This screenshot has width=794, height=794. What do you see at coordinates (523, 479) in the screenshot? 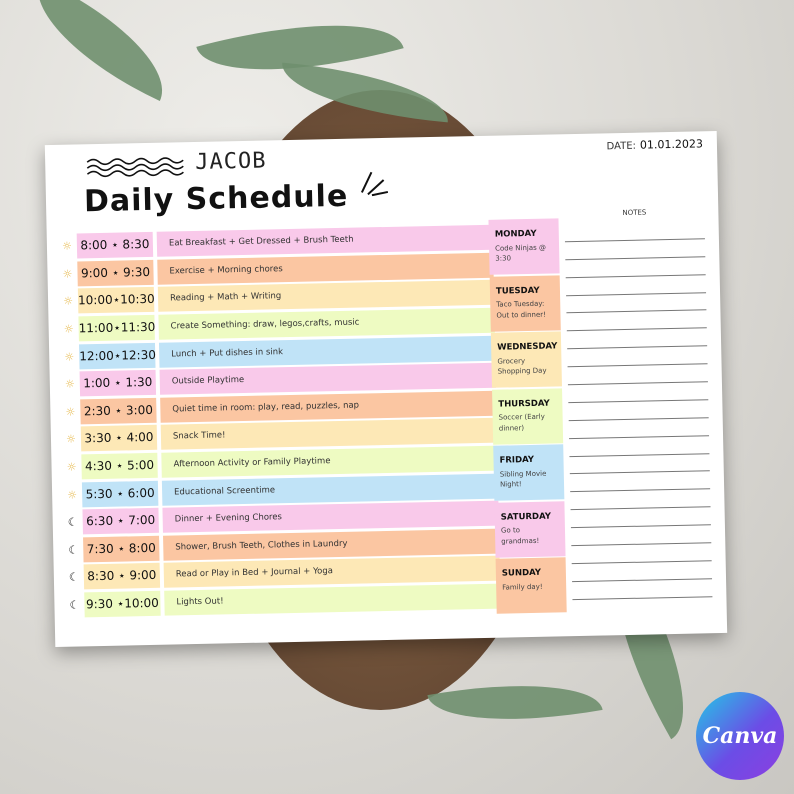
I see `day-note: Sibling Movie Night!` at bounding box center [523, 479].